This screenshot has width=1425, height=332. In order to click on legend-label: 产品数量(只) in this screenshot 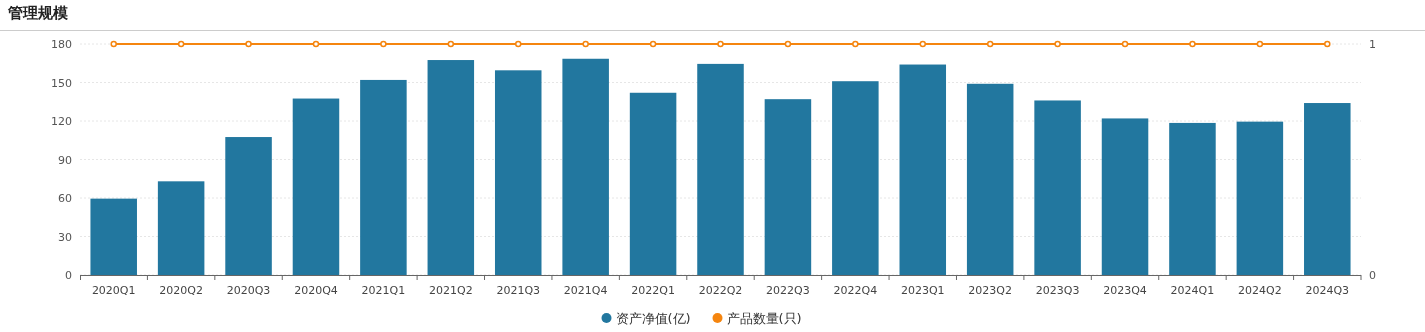, I will do `click(764, 318)`.